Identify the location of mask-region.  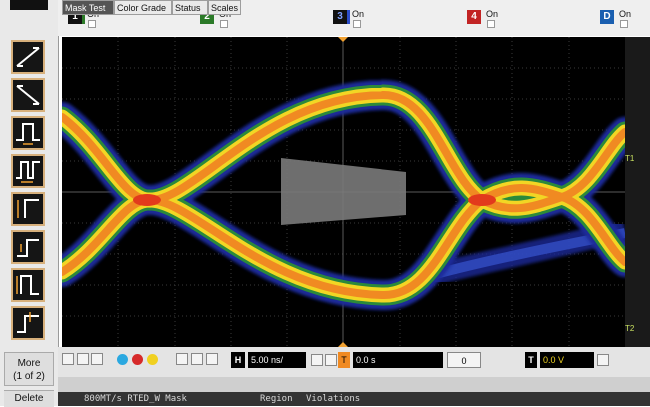
(343, 191).